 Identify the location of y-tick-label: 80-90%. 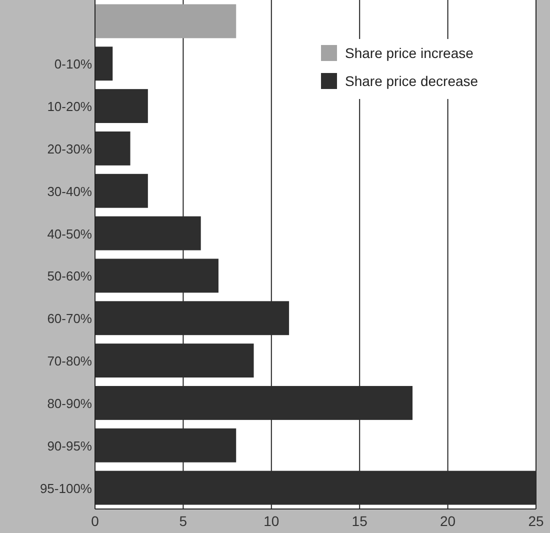
(69, 403).